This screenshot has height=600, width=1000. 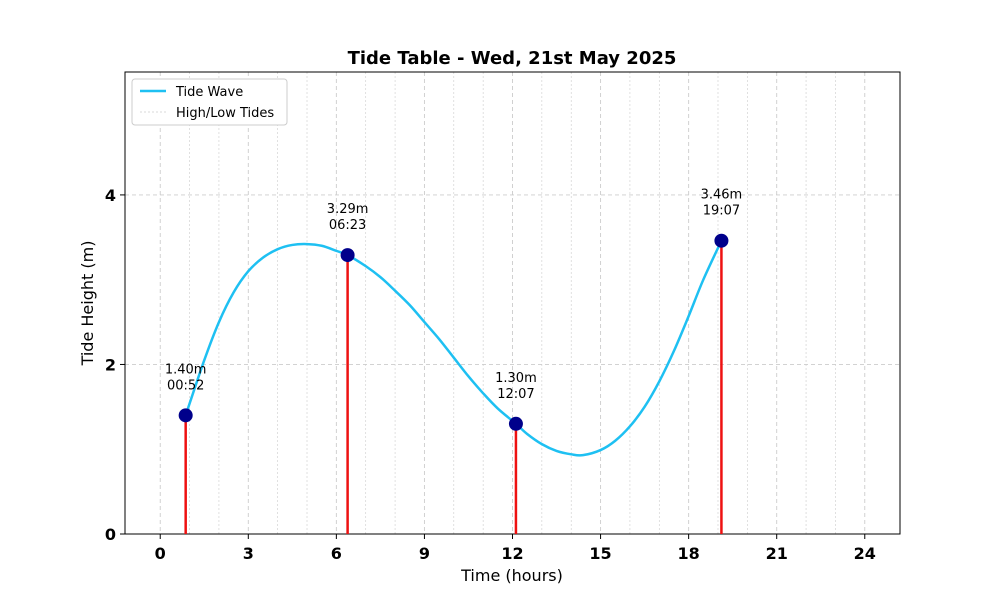 I want to click on legend-wave-label: Tide Wave, so click(x=209, y=92).